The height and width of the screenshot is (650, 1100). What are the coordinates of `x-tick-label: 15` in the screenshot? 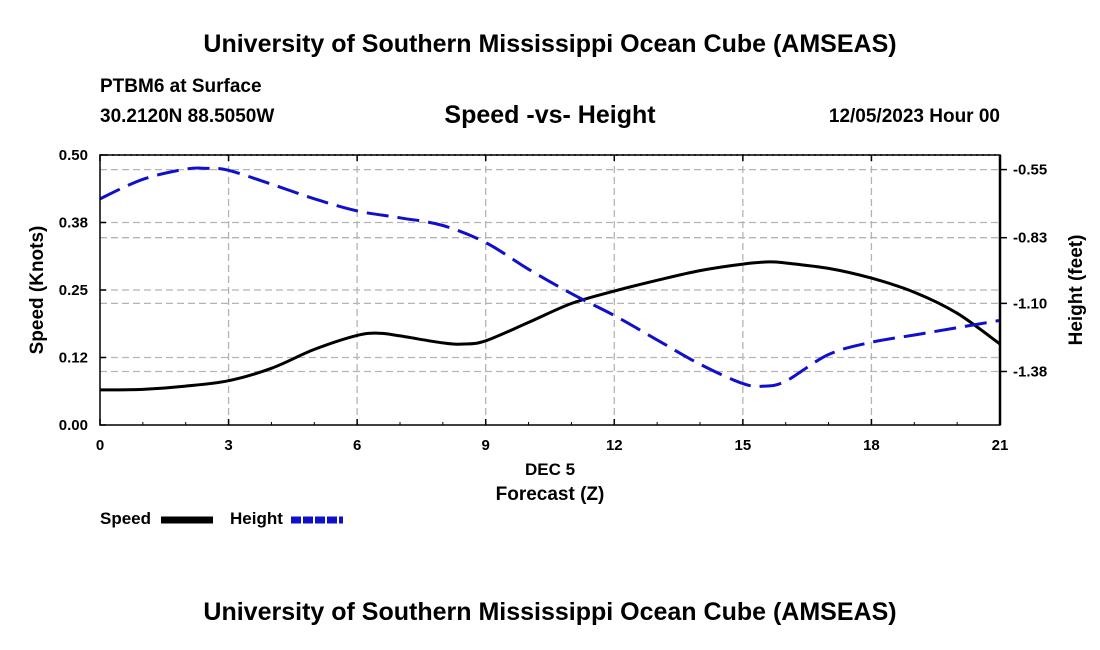 It's located at (743, 445).